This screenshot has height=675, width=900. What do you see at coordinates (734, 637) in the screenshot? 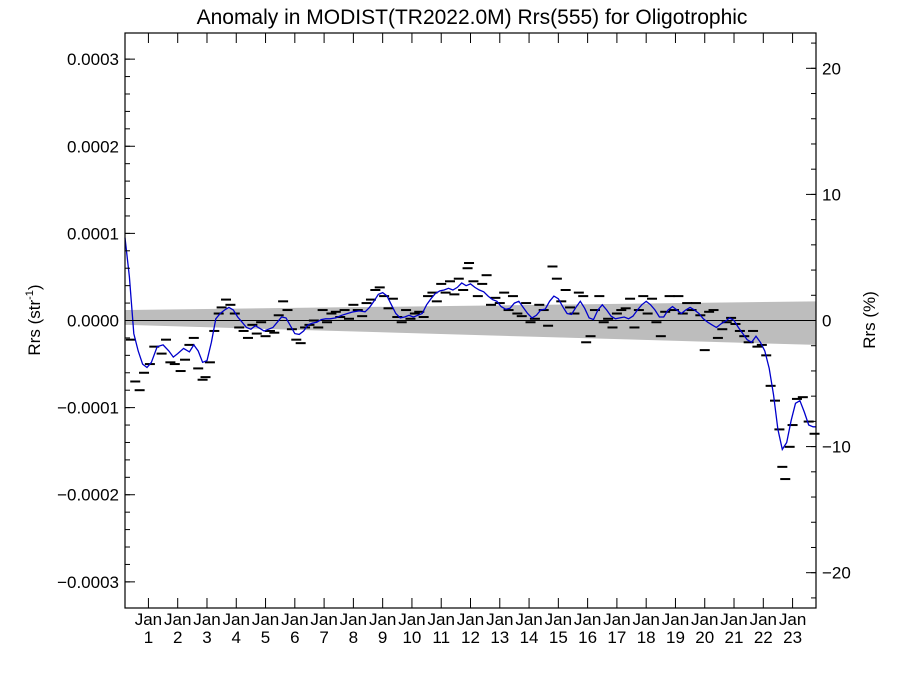
I see `x-tick-label-year: 21` at bounding box center [734, 637].